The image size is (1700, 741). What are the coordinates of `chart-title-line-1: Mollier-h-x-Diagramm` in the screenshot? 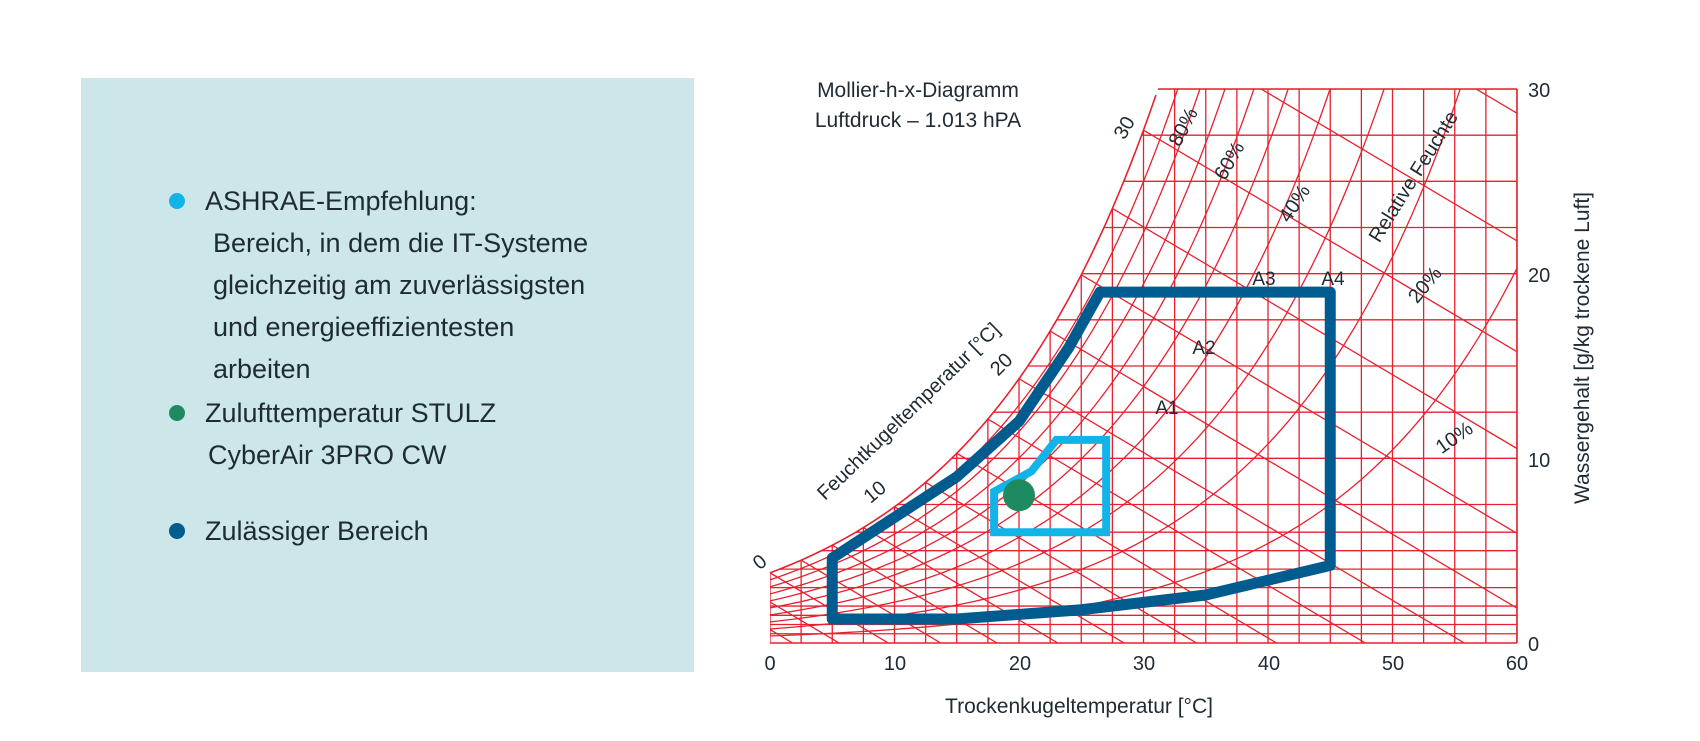 It's located at (918, 90).